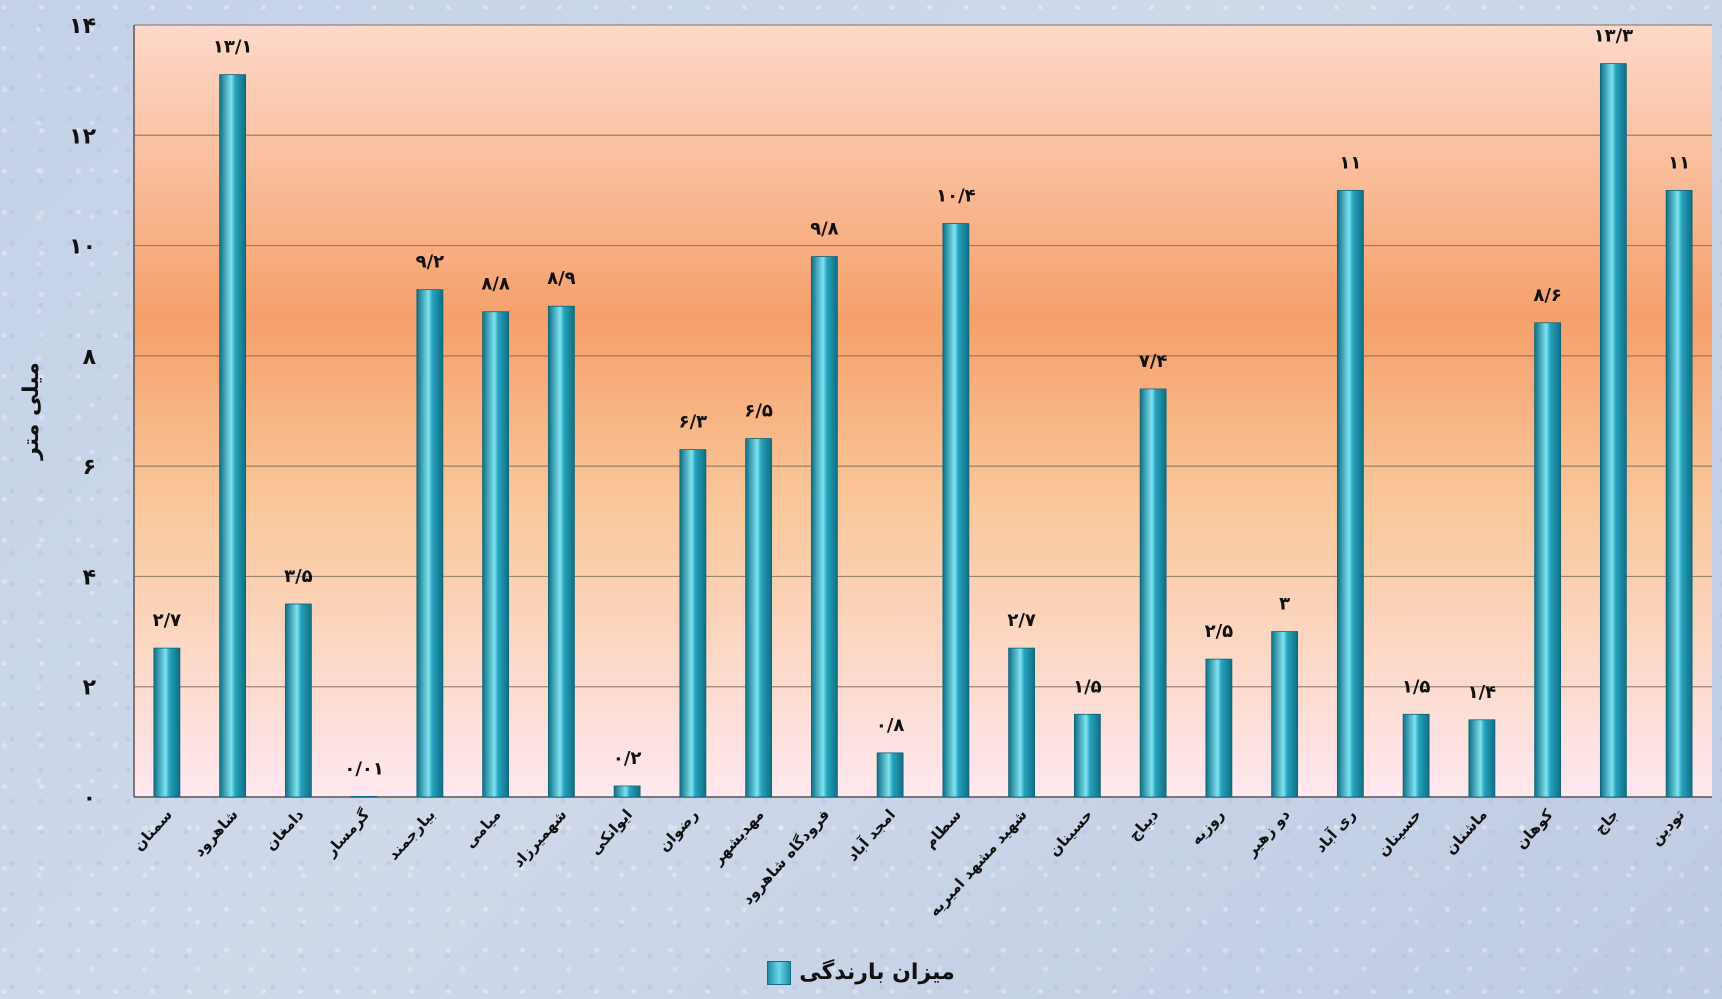 This screenshot has width=1722, height=999. What do you see at coordinates (82, 247) in the screenshot?
I see `y-tick-label: ۱۰` at bounding box center [82, 247].